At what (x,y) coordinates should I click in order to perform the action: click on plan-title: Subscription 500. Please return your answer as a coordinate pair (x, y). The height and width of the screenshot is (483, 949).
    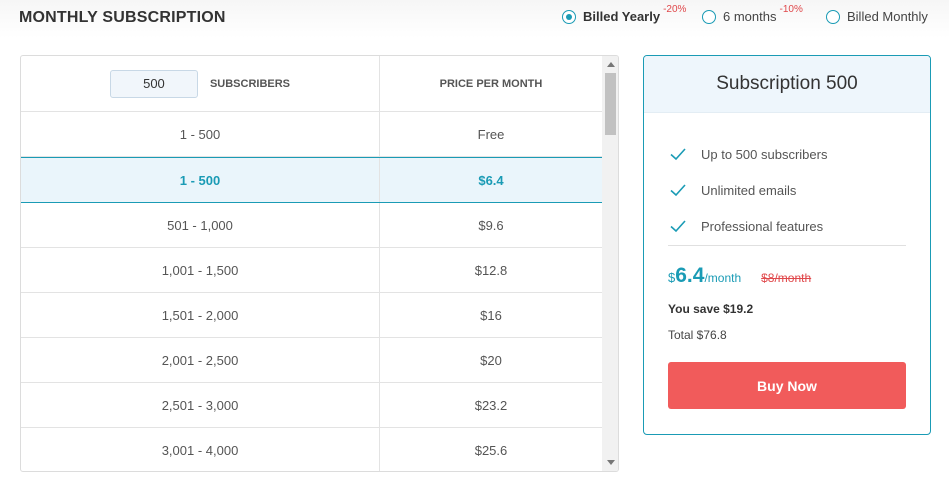
    Looking at the image, I should click on (787, 83).